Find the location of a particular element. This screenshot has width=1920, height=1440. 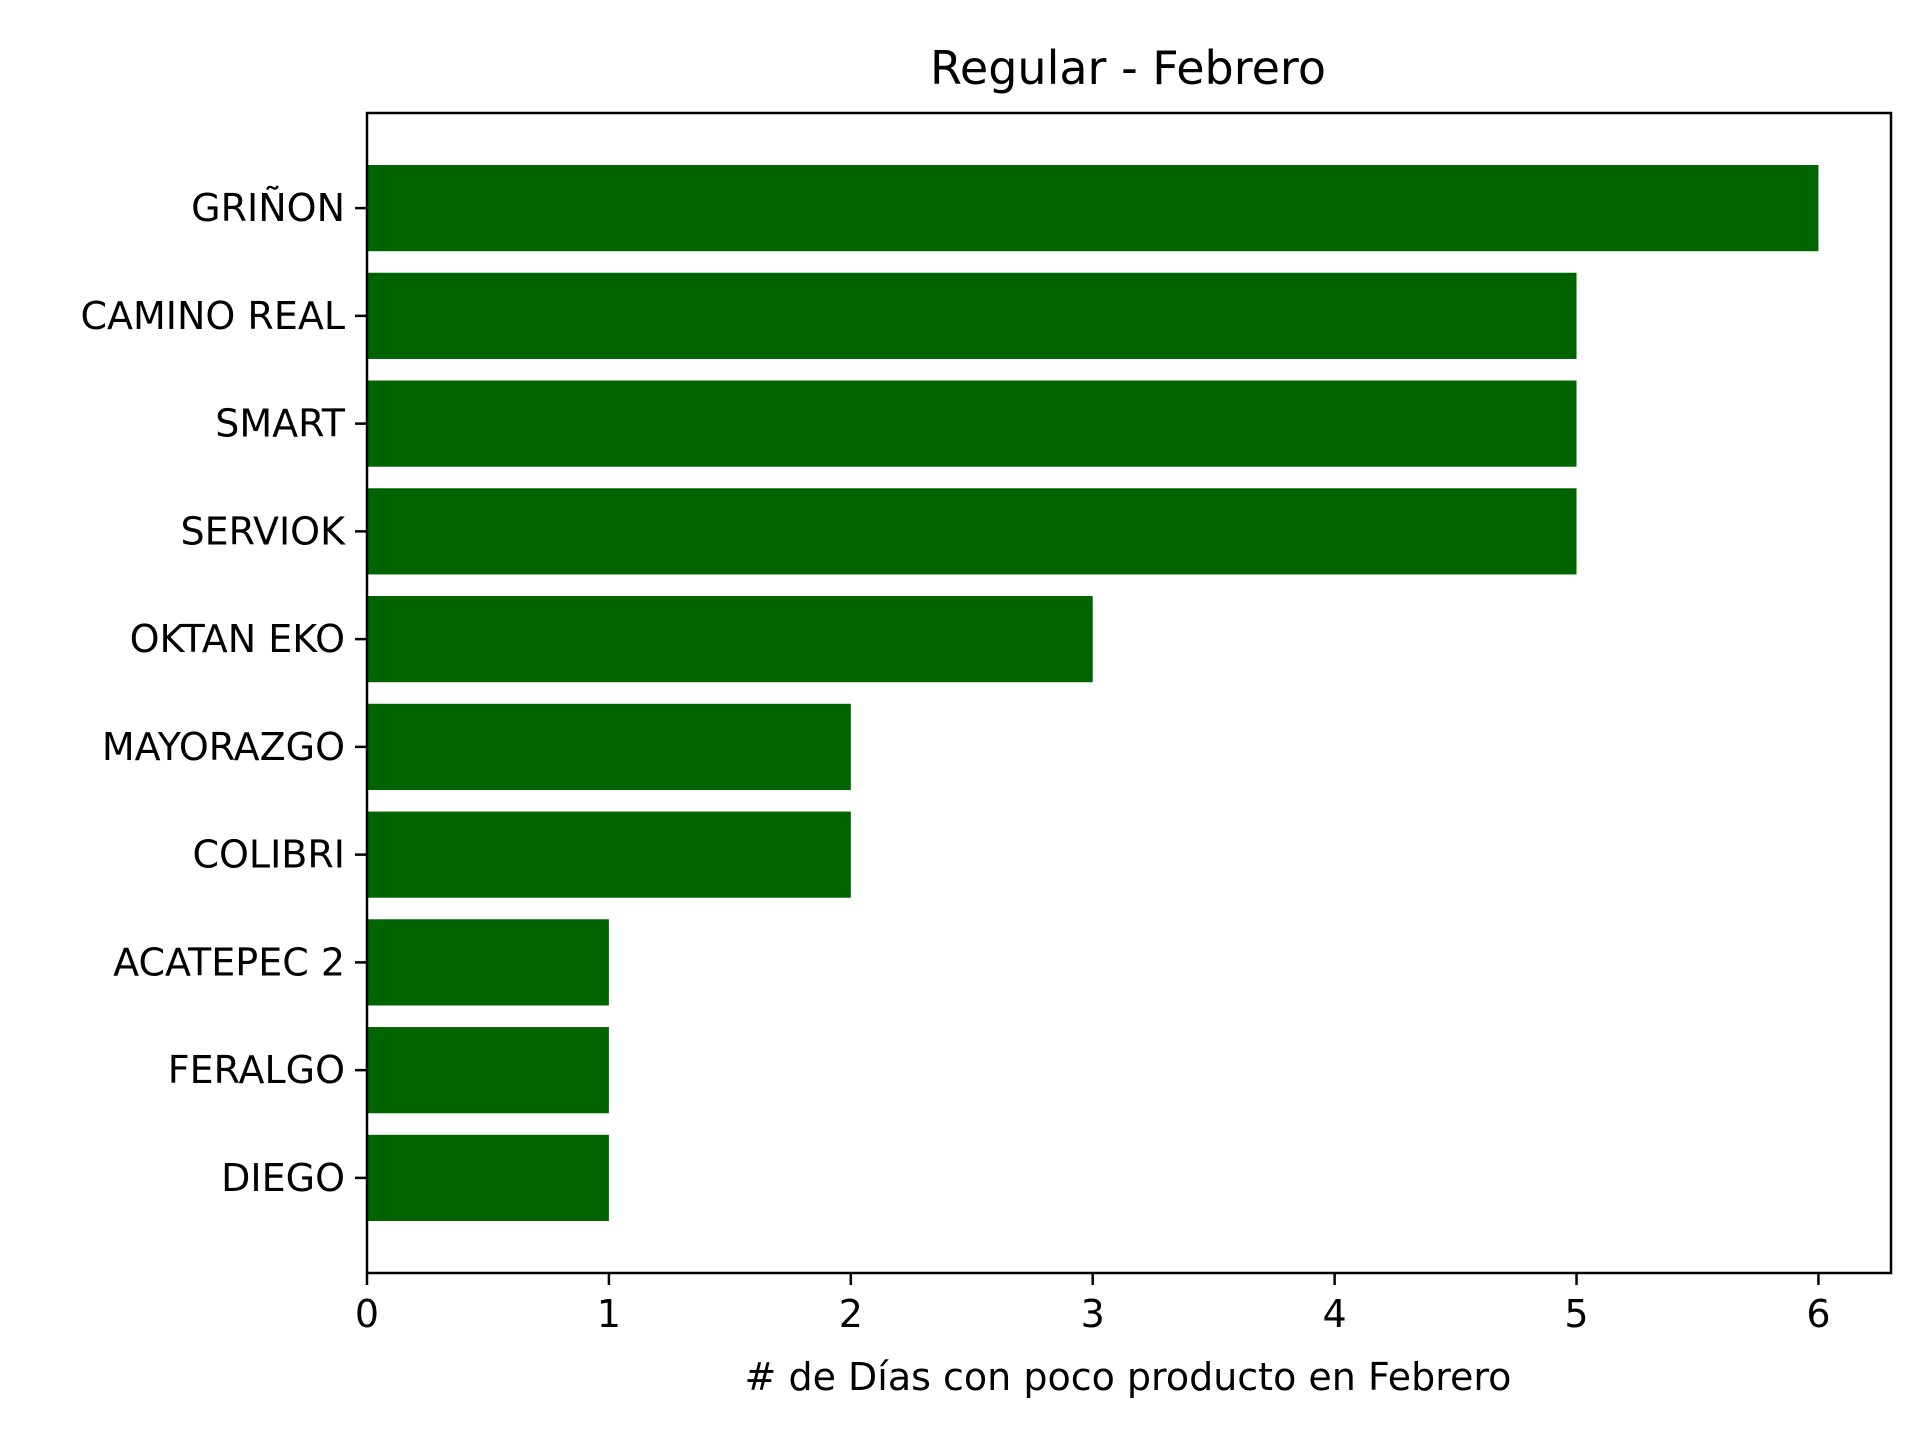

bar-griñon is located at coordinates (1093, 208).